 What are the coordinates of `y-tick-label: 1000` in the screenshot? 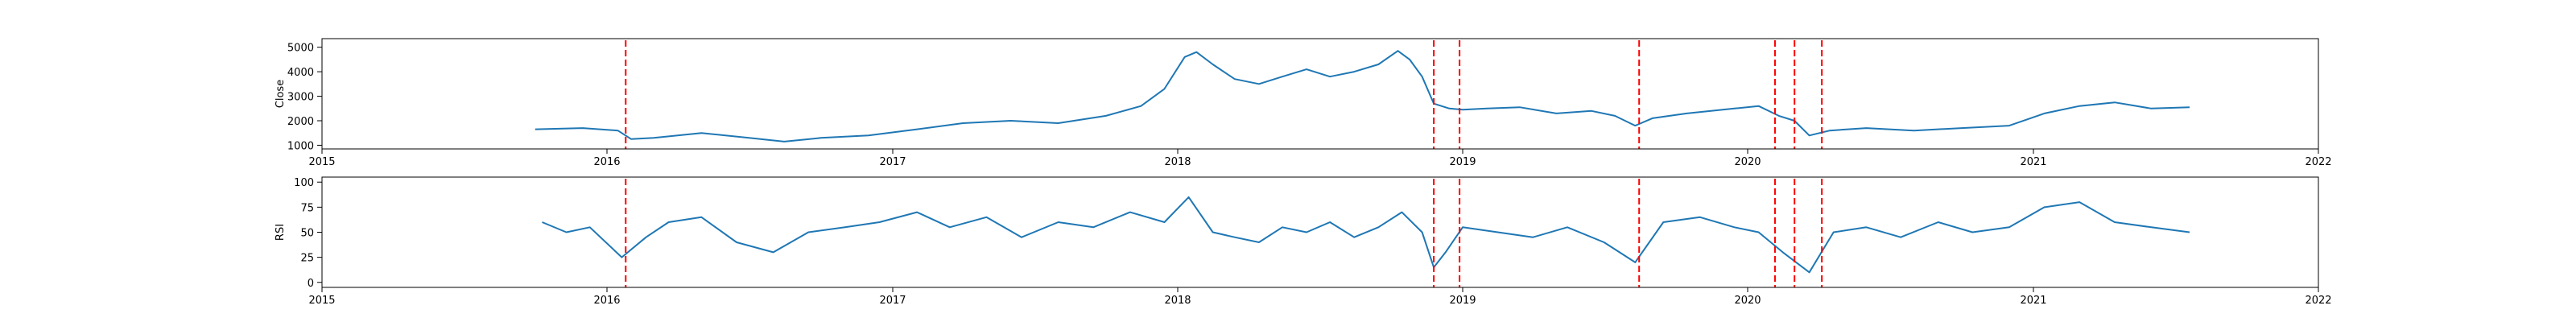 It's located at (300, 146).